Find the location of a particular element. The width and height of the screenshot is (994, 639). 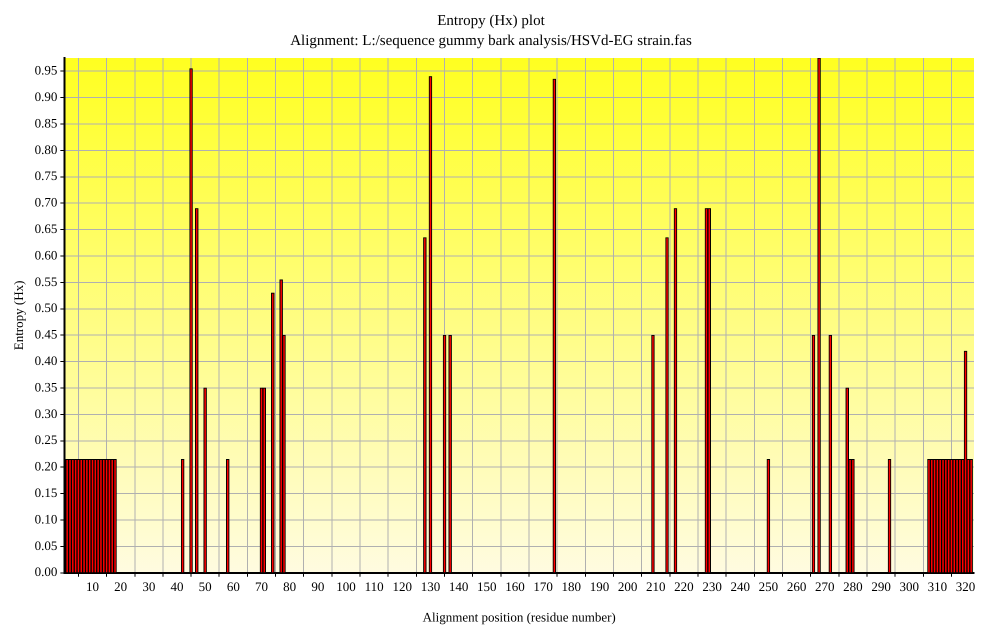

y-tick-label: 0.15 is located at coordinates (46, 492).